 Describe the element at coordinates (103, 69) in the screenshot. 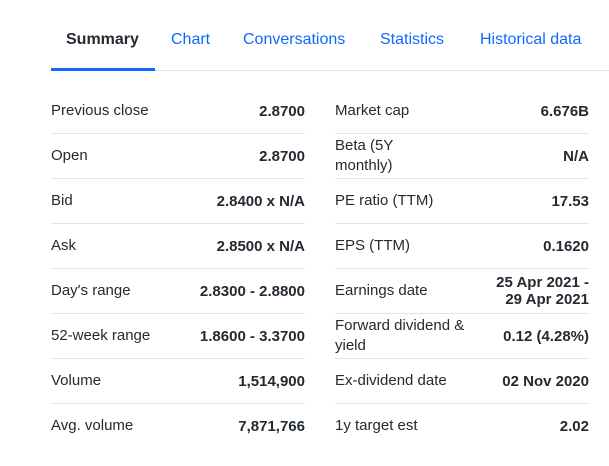

I see `active-tab-indicator` at that location.